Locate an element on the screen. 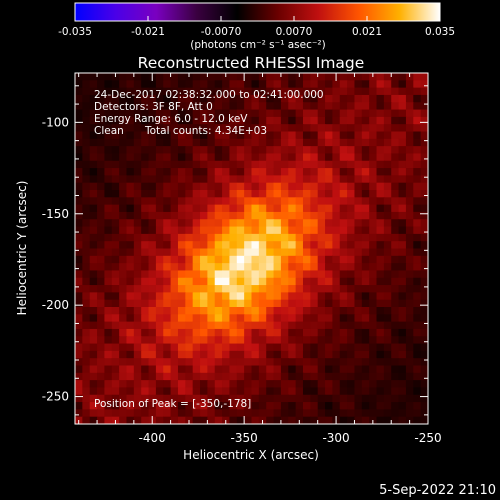 The width and height of the screenshot is (500, 500). colorbar-tick-label: -0.035 is located at coordinates (75, 32).